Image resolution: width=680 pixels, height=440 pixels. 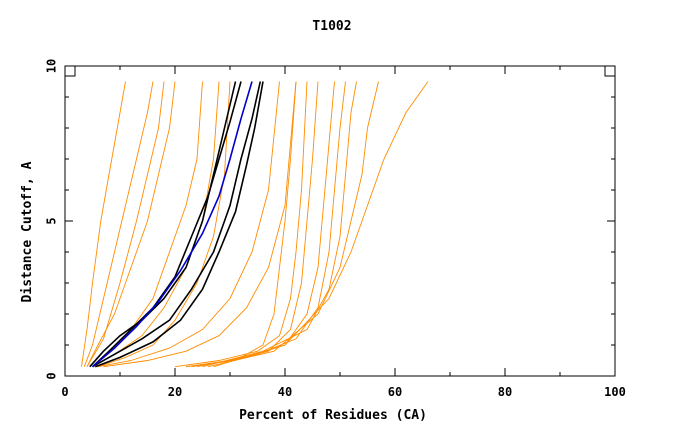 What do you see at coordinates (52, 66) in the screenshot?
I see `y-tick-label: 10` at bounding box center [52, 66].